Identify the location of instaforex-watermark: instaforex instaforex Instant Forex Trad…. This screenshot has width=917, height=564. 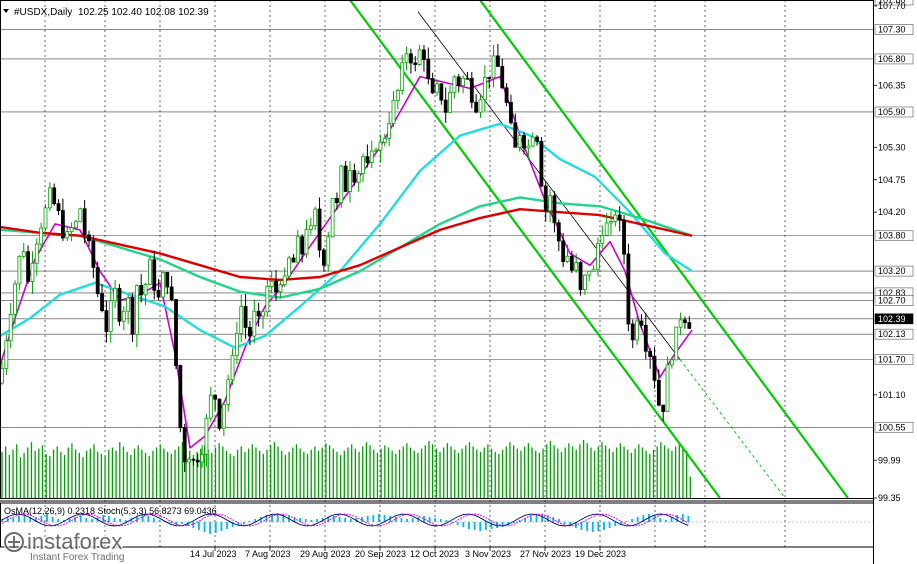
(64, 545).